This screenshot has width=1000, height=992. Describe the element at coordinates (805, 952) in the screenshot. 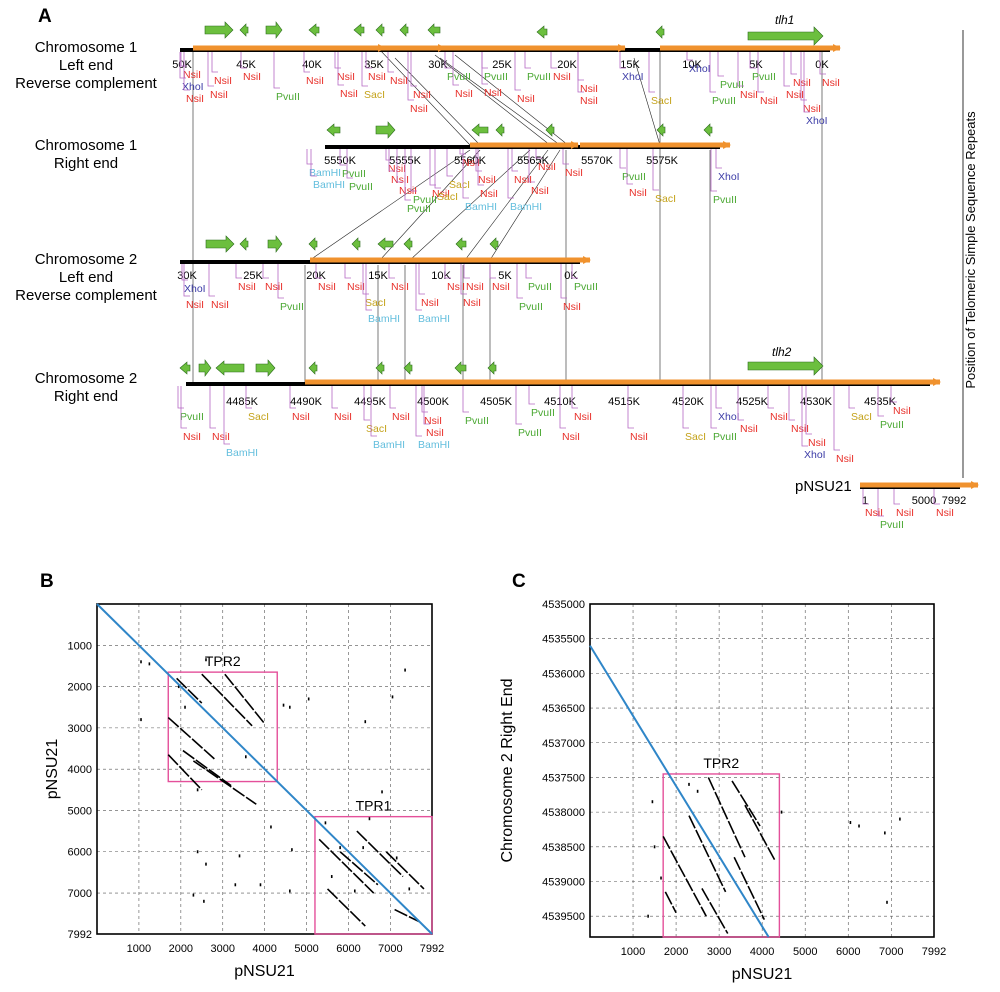

I see `x-tick-label: 5000` at that location.